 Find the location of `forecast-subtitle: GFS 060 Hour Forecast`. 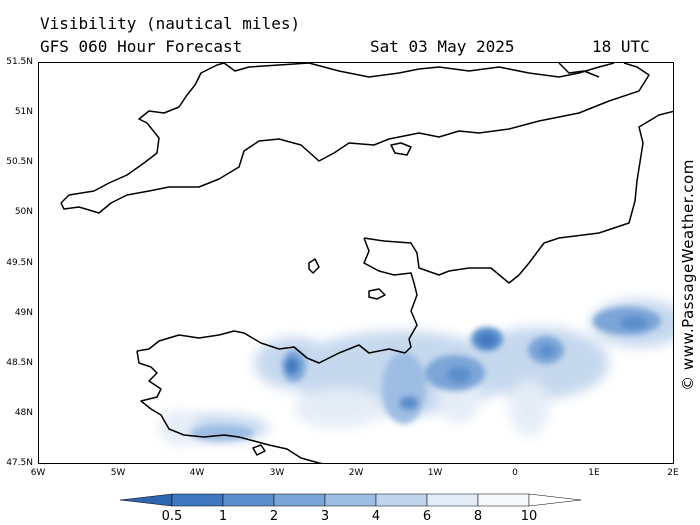

forecast-subtitle: GFS 060 Hour Forecast is located at coordinates (141, 46).